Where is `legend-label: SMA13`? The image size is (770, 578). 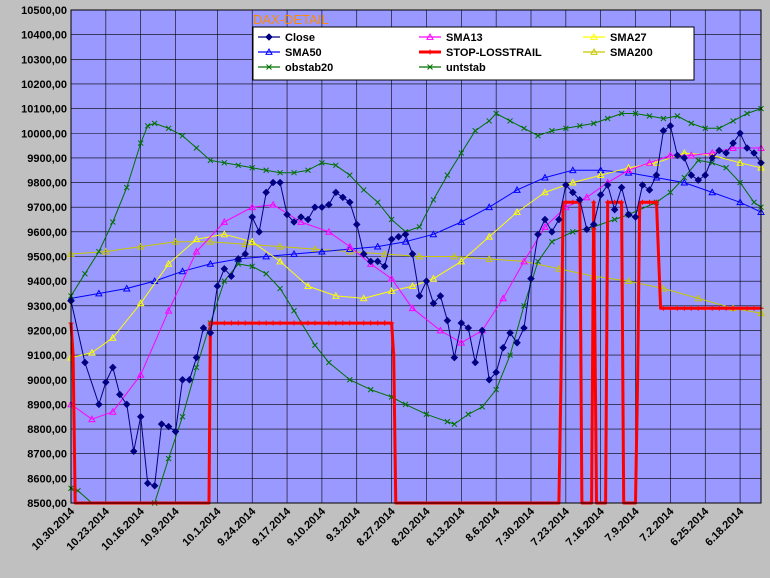 legend-label: SMA13 is located at coordinates (464, 38).